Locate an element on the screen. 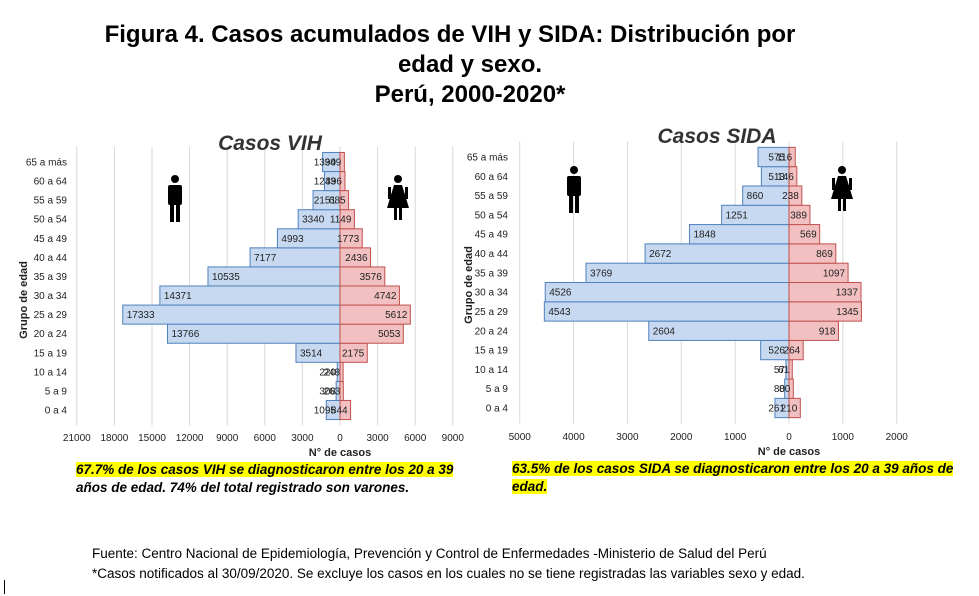  sida-category-label: 25 a 29 is located at coordinates (492, 312).